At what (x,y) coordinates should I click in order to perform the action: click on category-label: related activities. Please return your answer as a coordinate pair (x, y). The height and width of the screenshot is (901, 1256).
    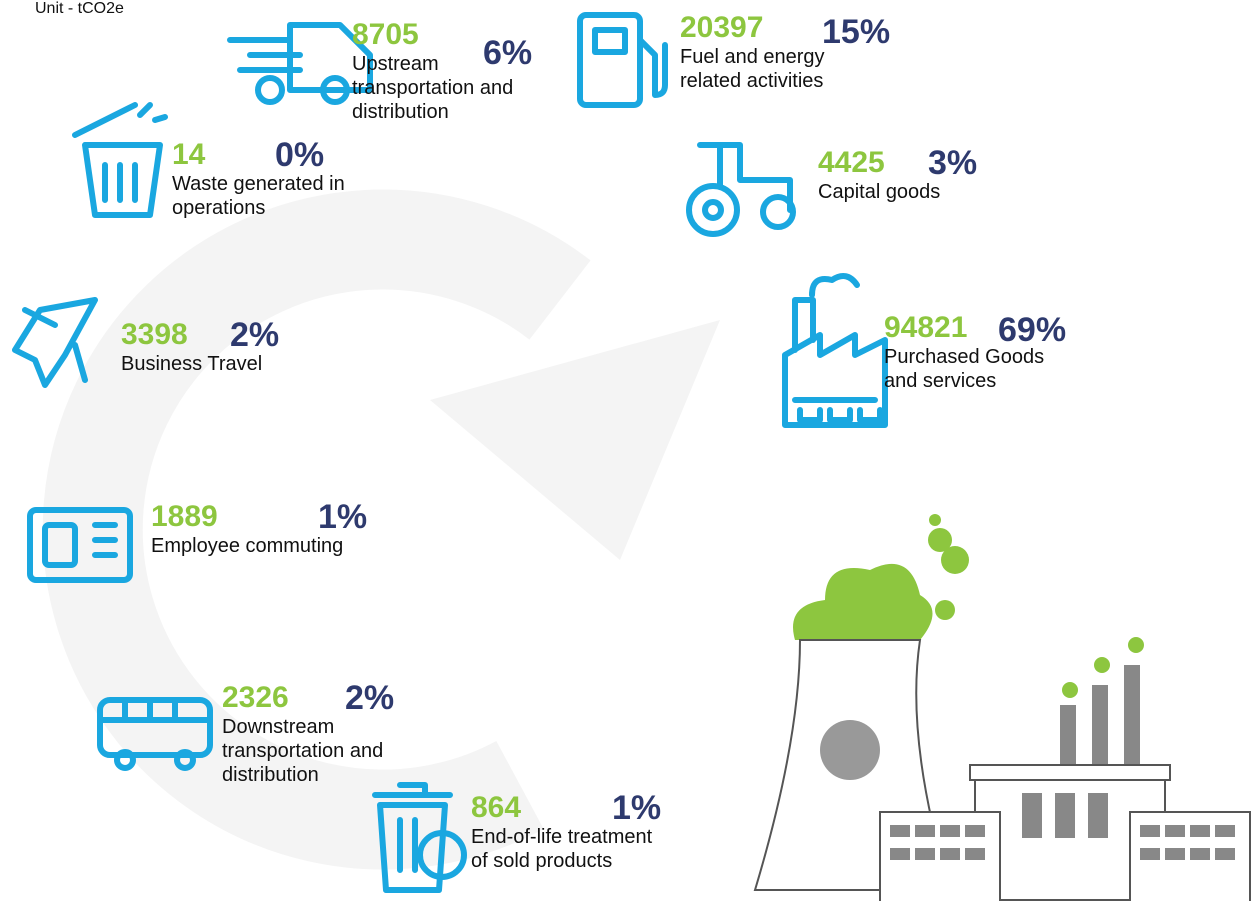
    Looking at the image, I should click on (752, 81).